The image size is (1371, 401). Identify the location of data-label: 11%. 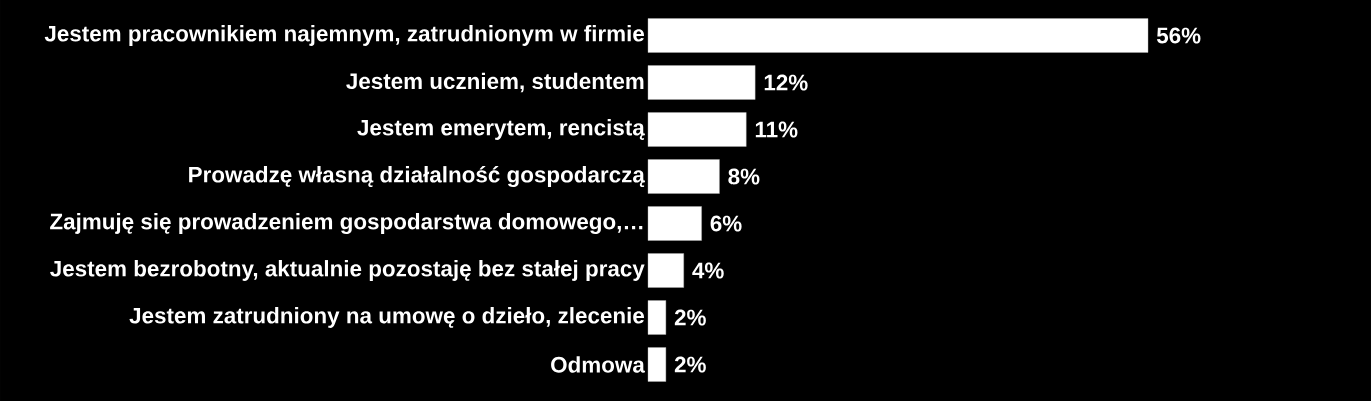
(776, 129).